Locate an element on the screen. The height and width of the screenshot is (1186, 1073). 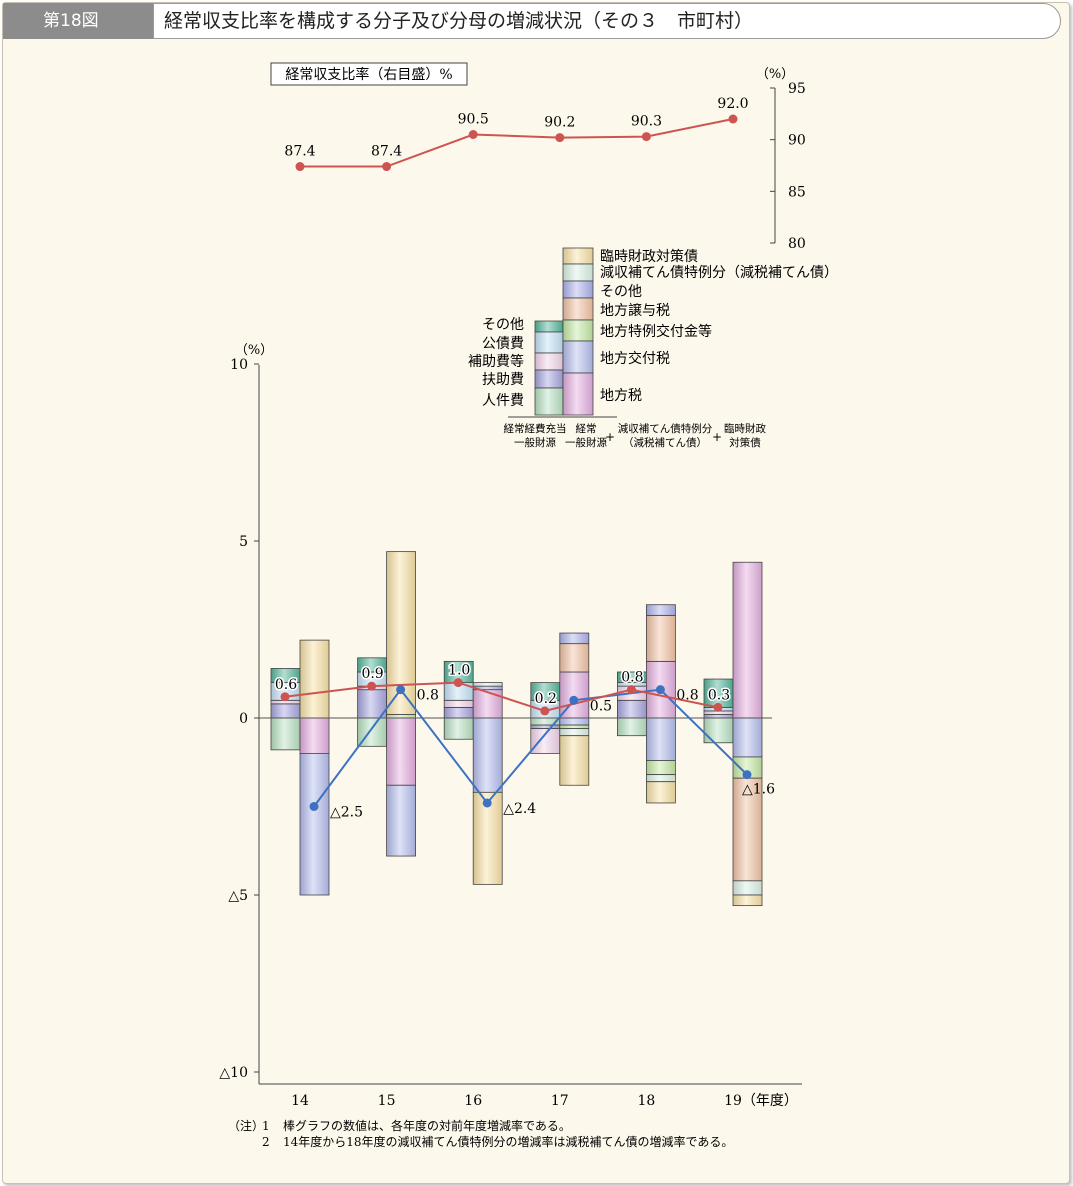
change-tick-label: △5 is located at coordinates (238, 896).